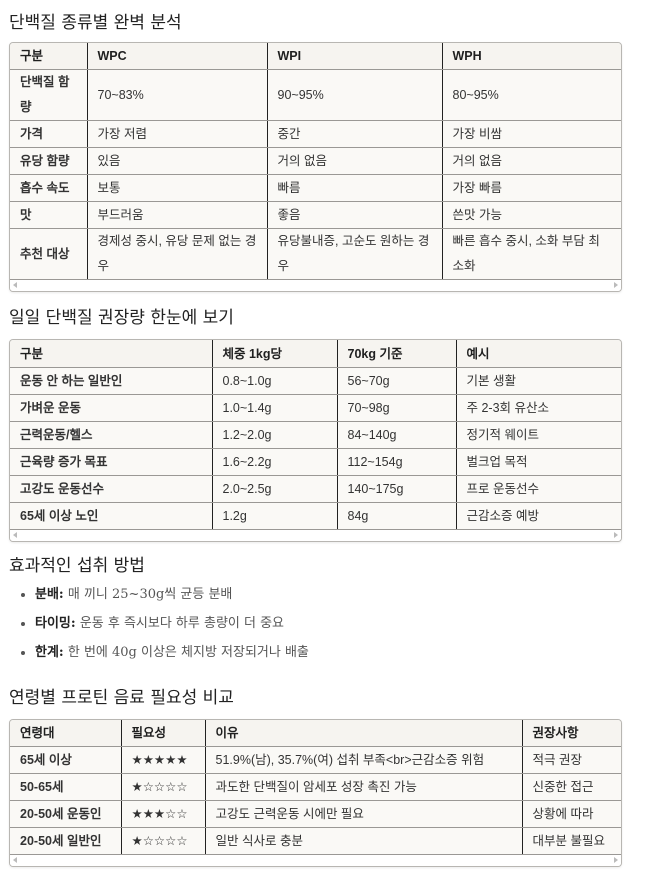 This screenshot has width=647, height=873. Describe the element at coordinates (397, 462) in the screenshot. I see `table-cell: 112~154g` at that location.